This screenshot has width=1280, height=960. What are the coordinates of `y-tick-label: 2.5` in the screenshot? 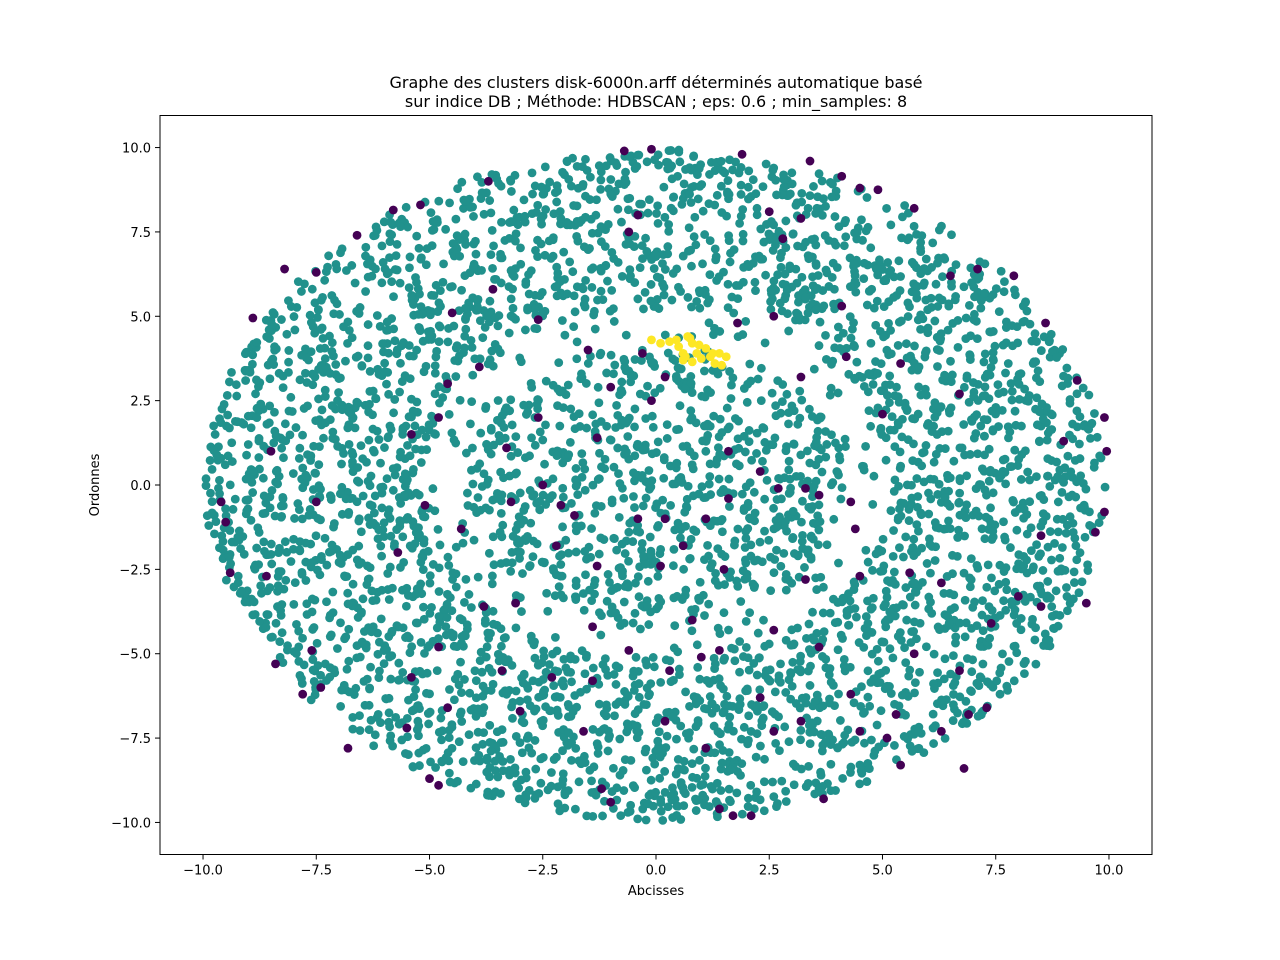 It's located at (140, 402).